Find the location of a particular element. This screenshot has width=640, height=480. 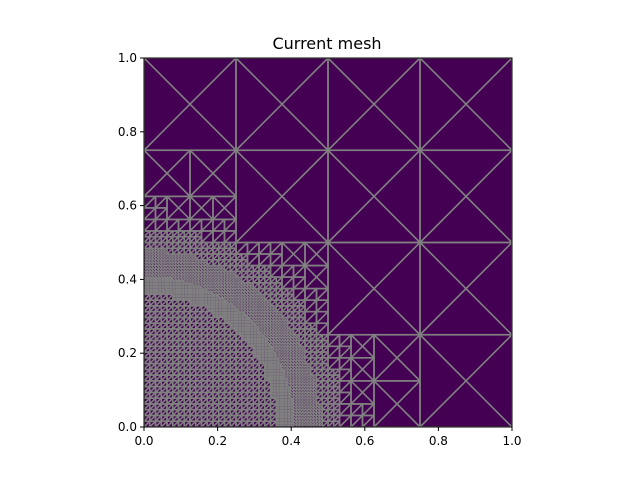

chart-title: Current mesh is located at coordinates (326, 43).